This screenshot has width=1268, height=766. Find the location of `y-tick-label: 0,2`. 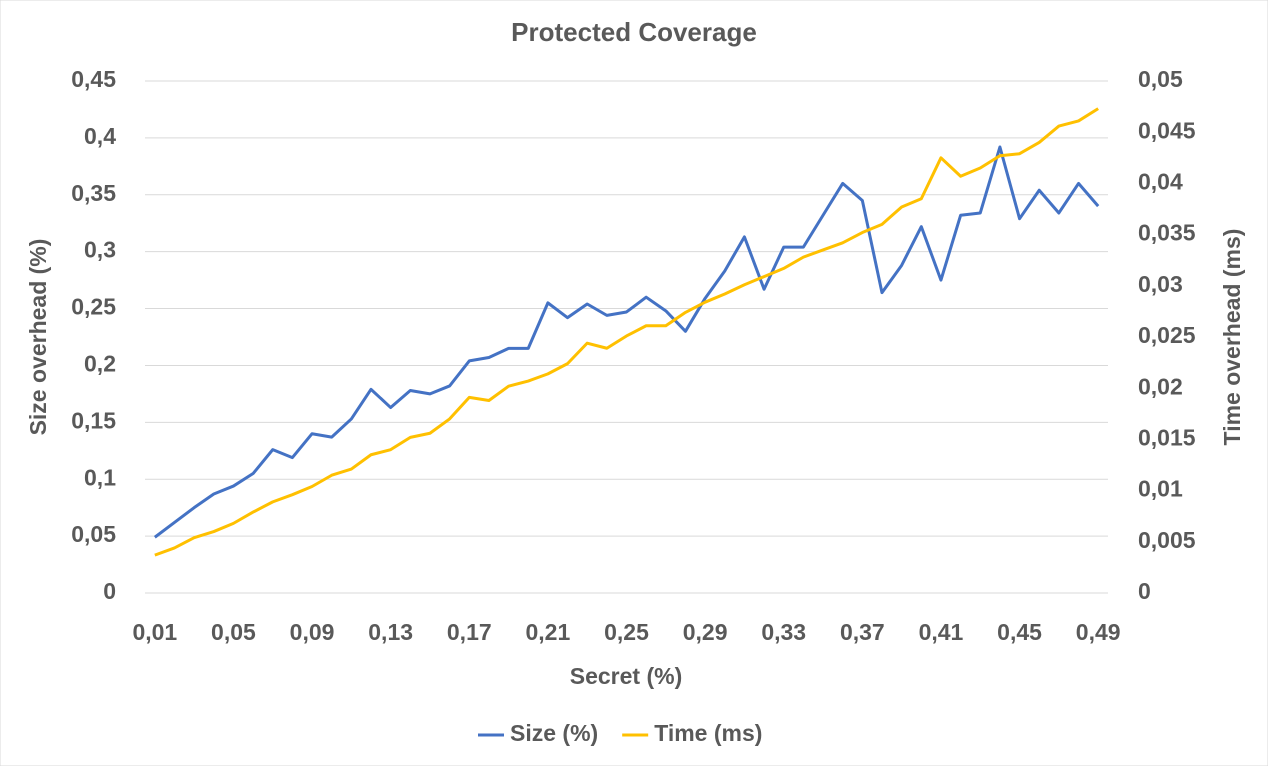

y-tick-label: 0,2 is located at coordinates (100, 364).